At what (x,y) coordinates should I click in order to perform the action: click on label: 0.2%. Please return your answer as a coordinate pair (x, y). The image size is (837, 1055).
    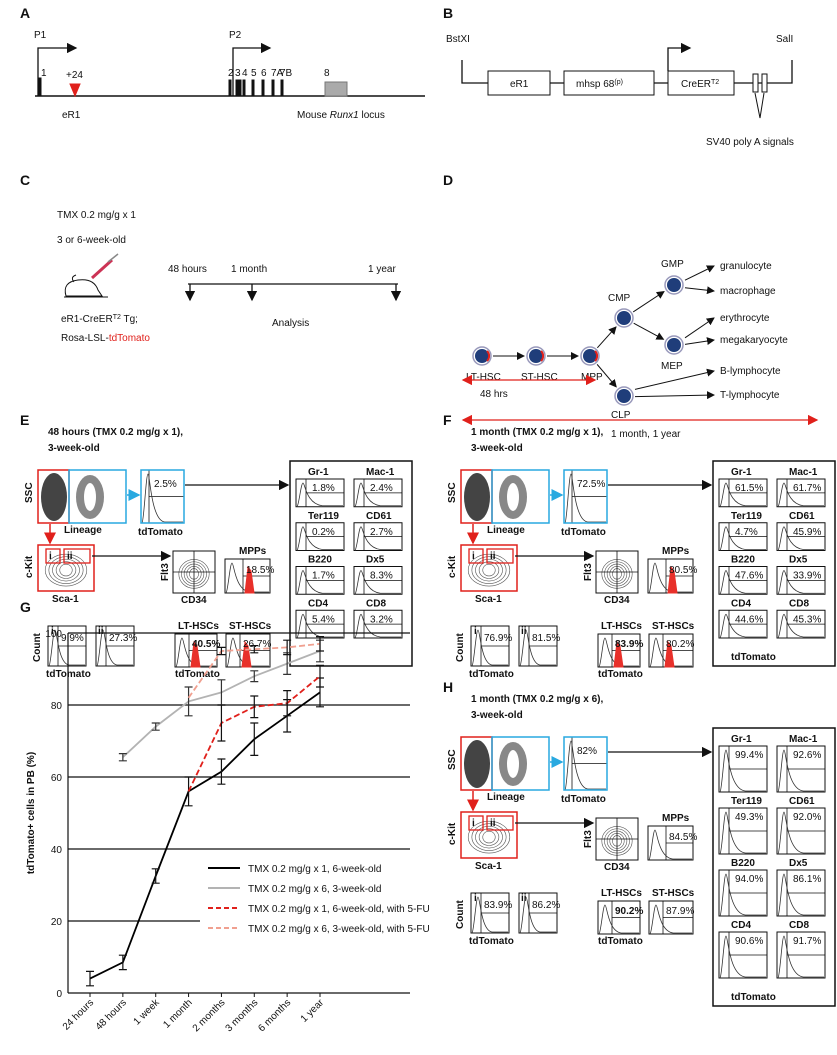
    Looking at the image, I should click on (323, 532).